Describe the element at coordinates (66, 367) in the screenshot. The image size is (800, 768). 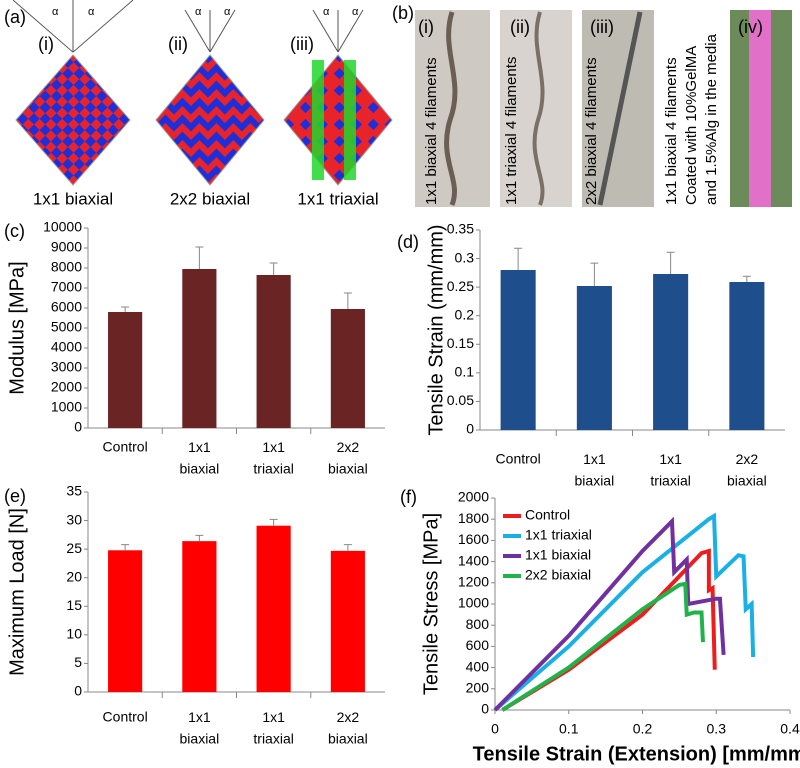
I see `y-tick-label: 3000` at that location.